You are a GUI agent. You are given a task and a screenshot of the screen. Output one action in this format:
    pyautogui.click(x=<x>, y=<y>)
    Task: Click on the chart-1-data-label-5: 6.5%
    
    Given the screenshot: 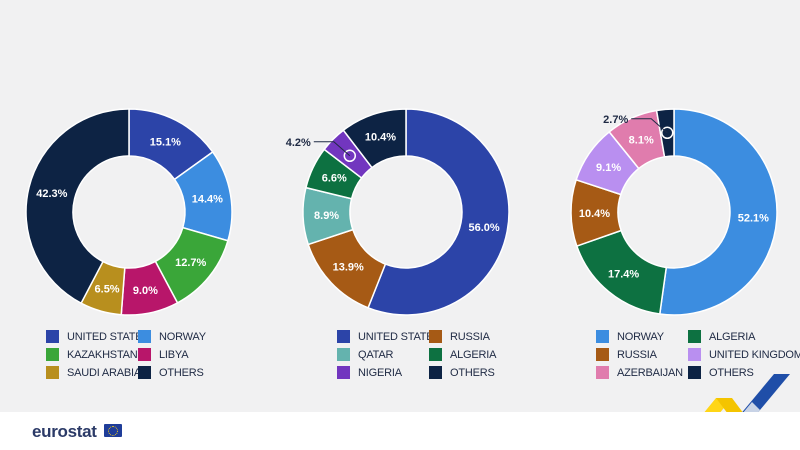 What is the action you would take?
    pyautogui.click(x=107, y=289)
    